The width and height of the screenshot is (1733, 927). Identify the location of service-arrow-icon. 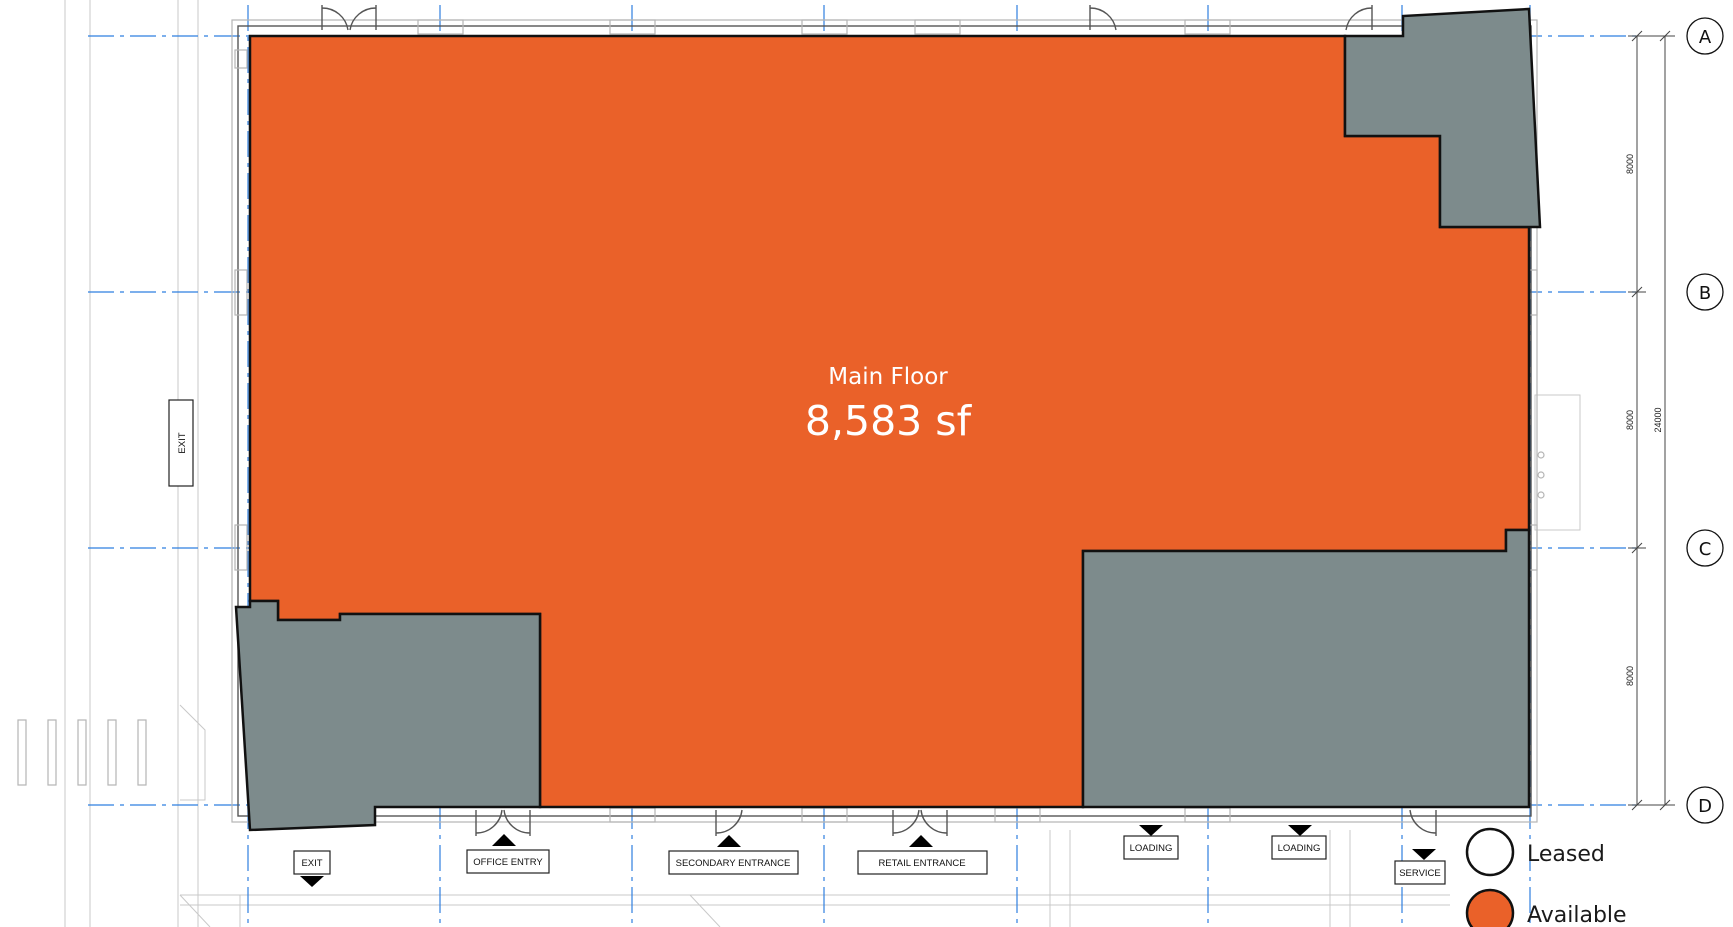
(1424, 854).